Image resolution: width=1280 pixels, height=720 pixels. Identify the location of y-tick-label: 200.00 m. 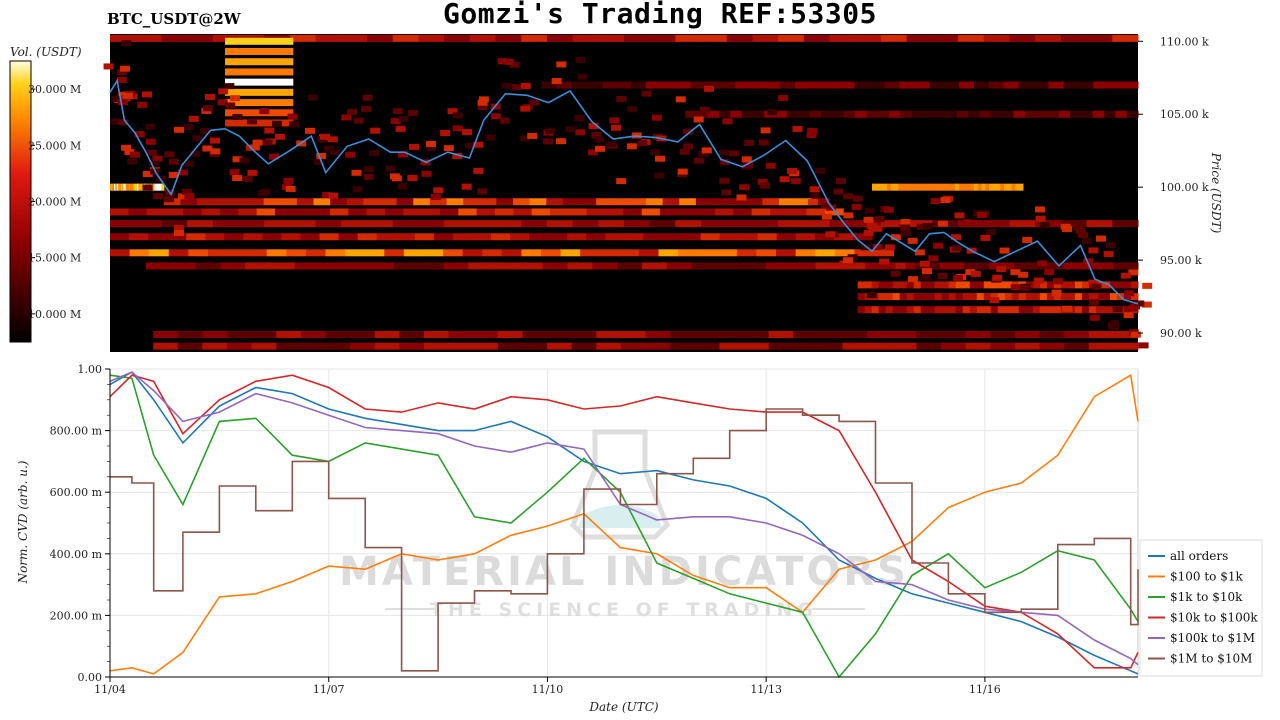
(76, 615).